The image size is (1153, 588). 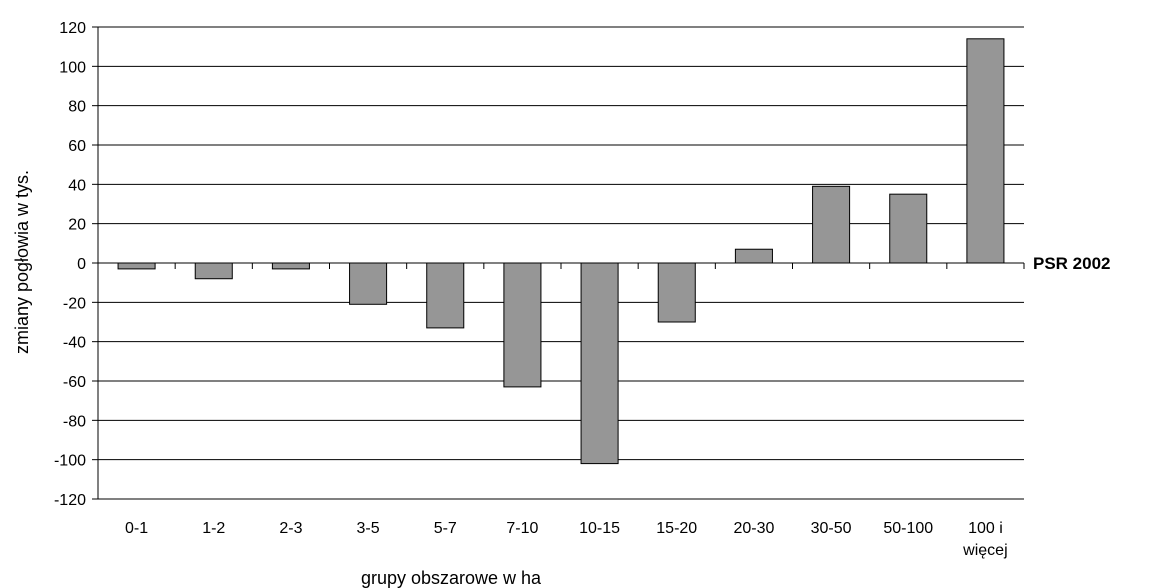 What do you see at coordinates (676, 528) in the screenshot?
I see `x-tick-label: 15-20` at bounding box center [676, 528].